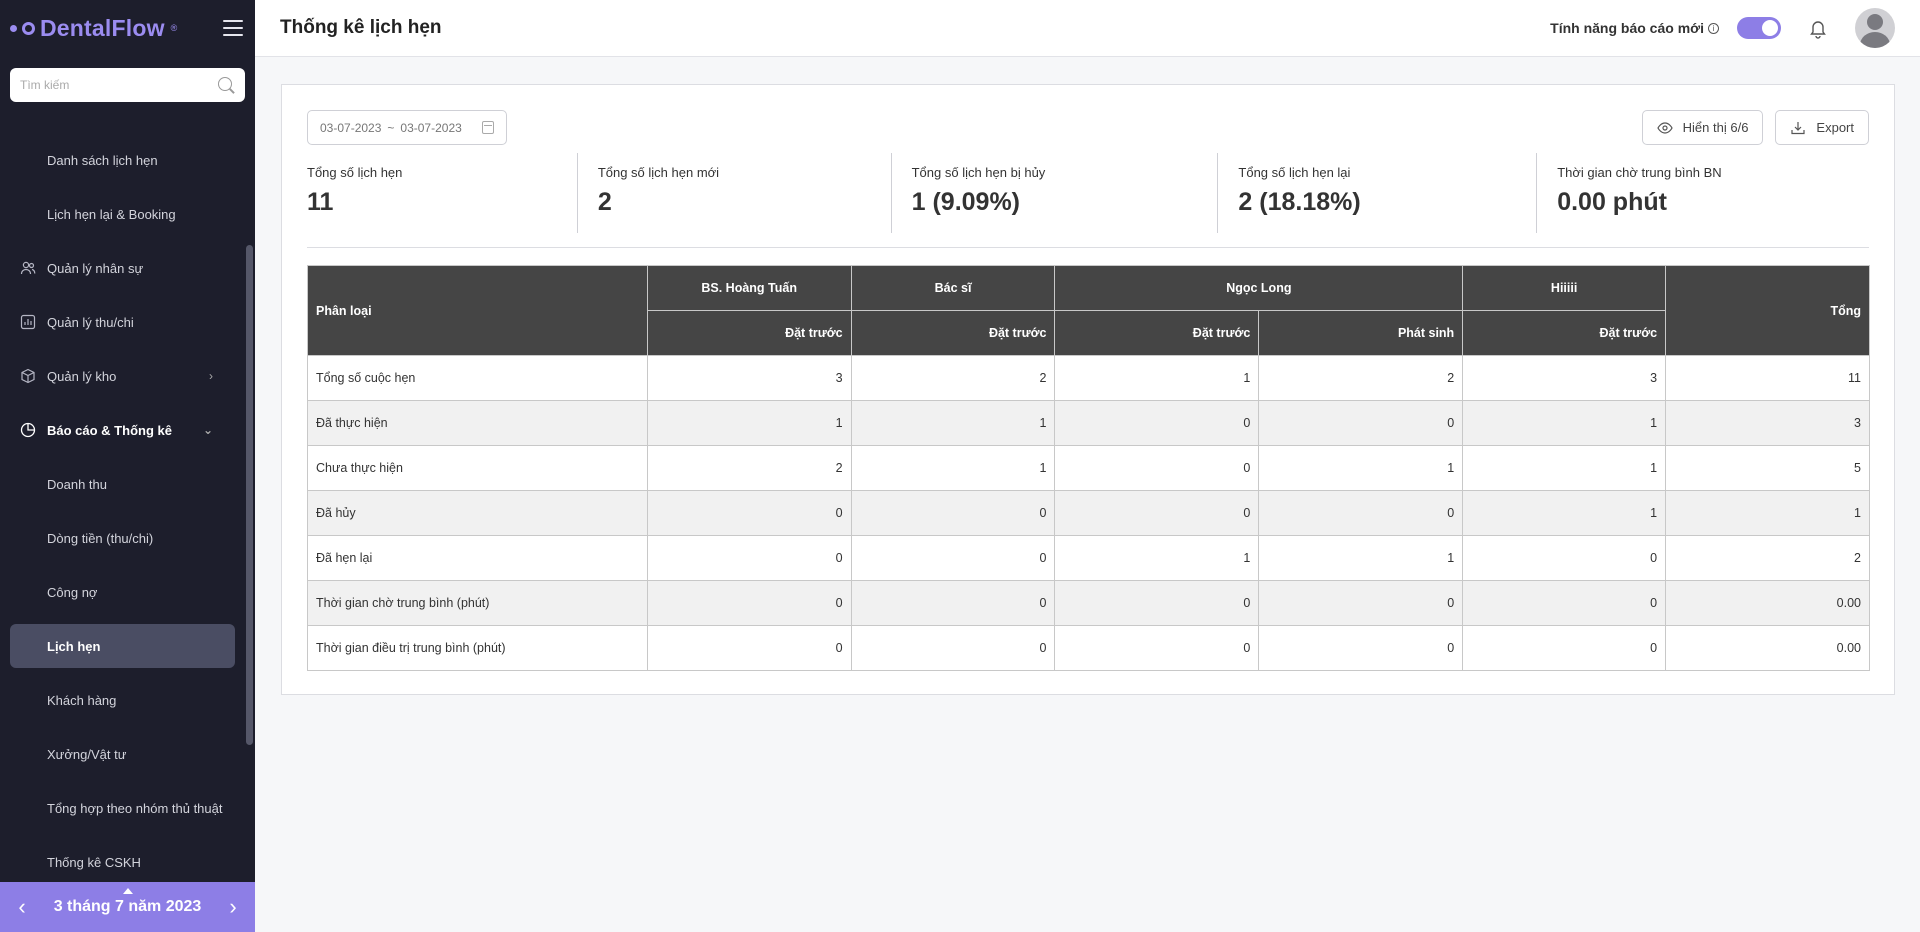 This screenshot has height=932, width=1920. Describe the element at coordinates (82, 376) in the screenshot. I see `sidebar-item-label: Quản lý kho` at that location.